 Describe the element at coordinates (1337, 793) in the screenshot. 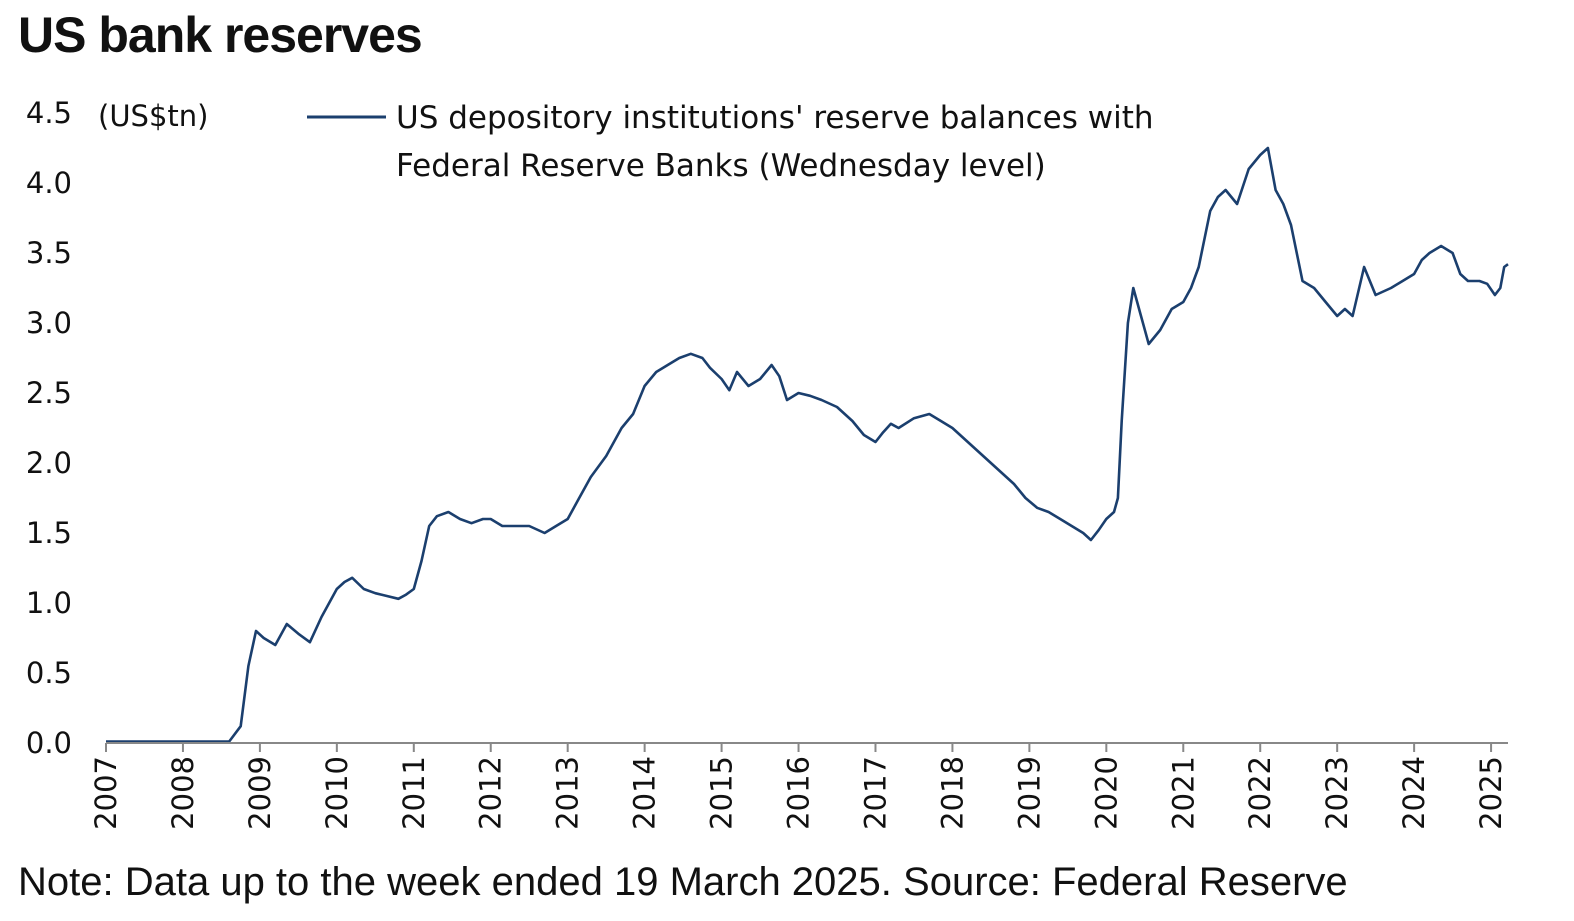

I see `x-tick-label: 2023` at that location.